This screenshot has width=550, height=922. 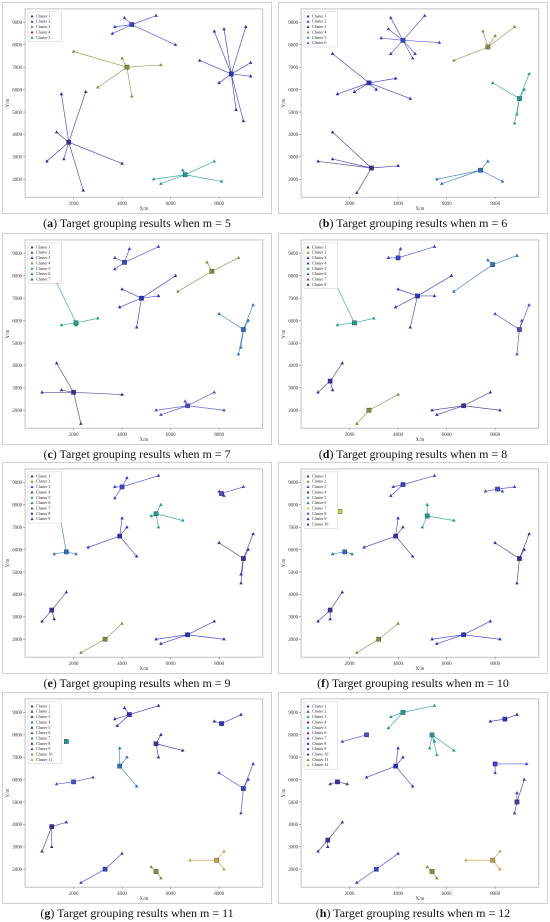 I want to click on caption-letter: g, so click(x=47, y=913).